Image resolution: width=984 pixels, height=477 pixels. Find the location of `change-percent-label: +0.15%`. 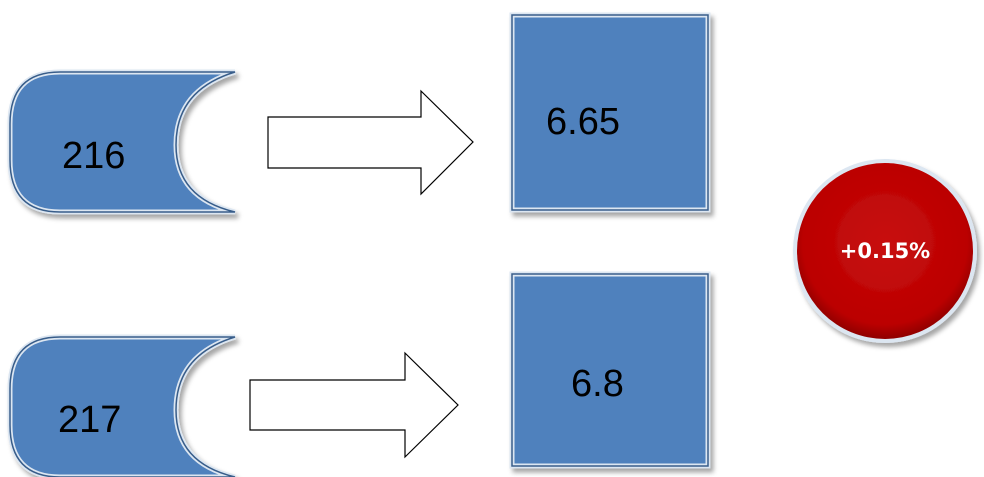

change-percent-label: +0.15% is located at coordinates (885, 251).